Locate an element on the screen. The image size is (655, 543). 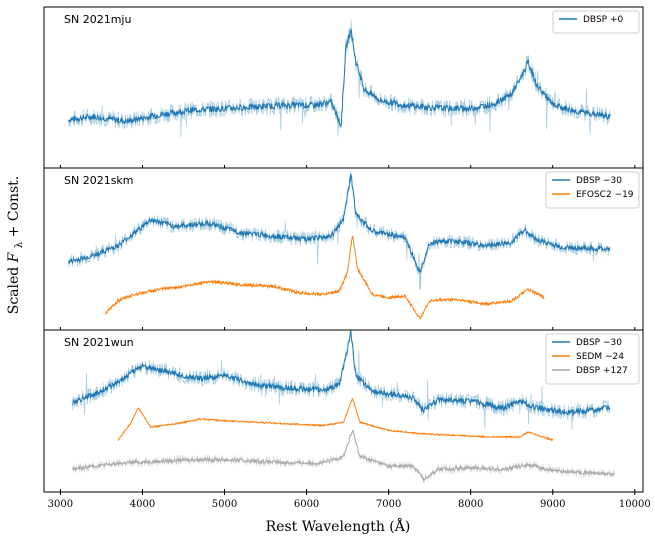
legend-label: EFOSC2 −19 is located at coordinates (605, 195).